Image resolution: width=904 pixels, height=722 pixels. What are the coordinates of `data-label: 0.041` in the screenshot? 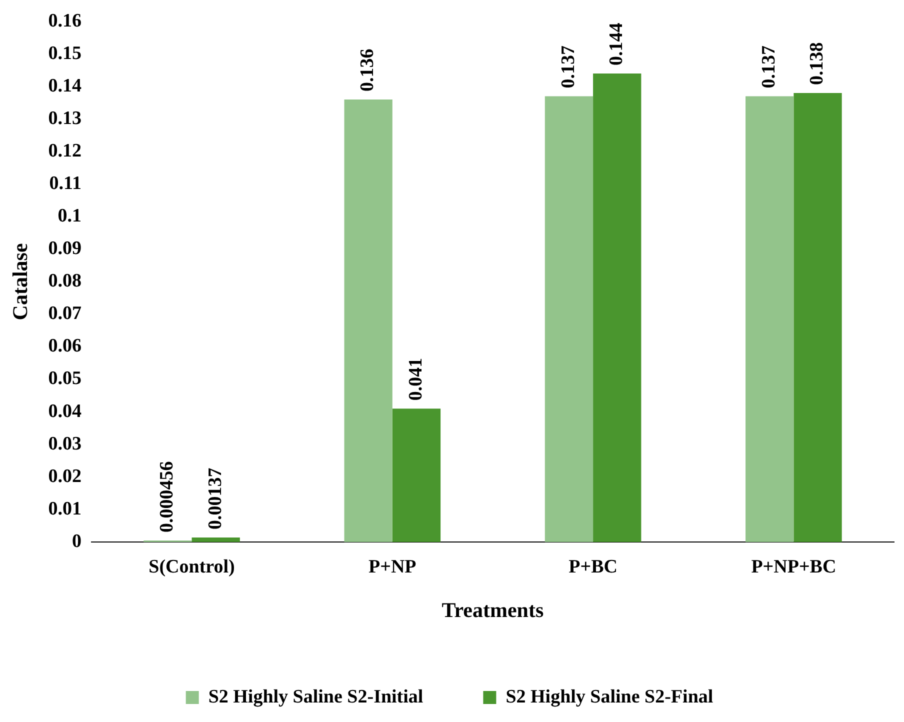 It's located at (415, 379).